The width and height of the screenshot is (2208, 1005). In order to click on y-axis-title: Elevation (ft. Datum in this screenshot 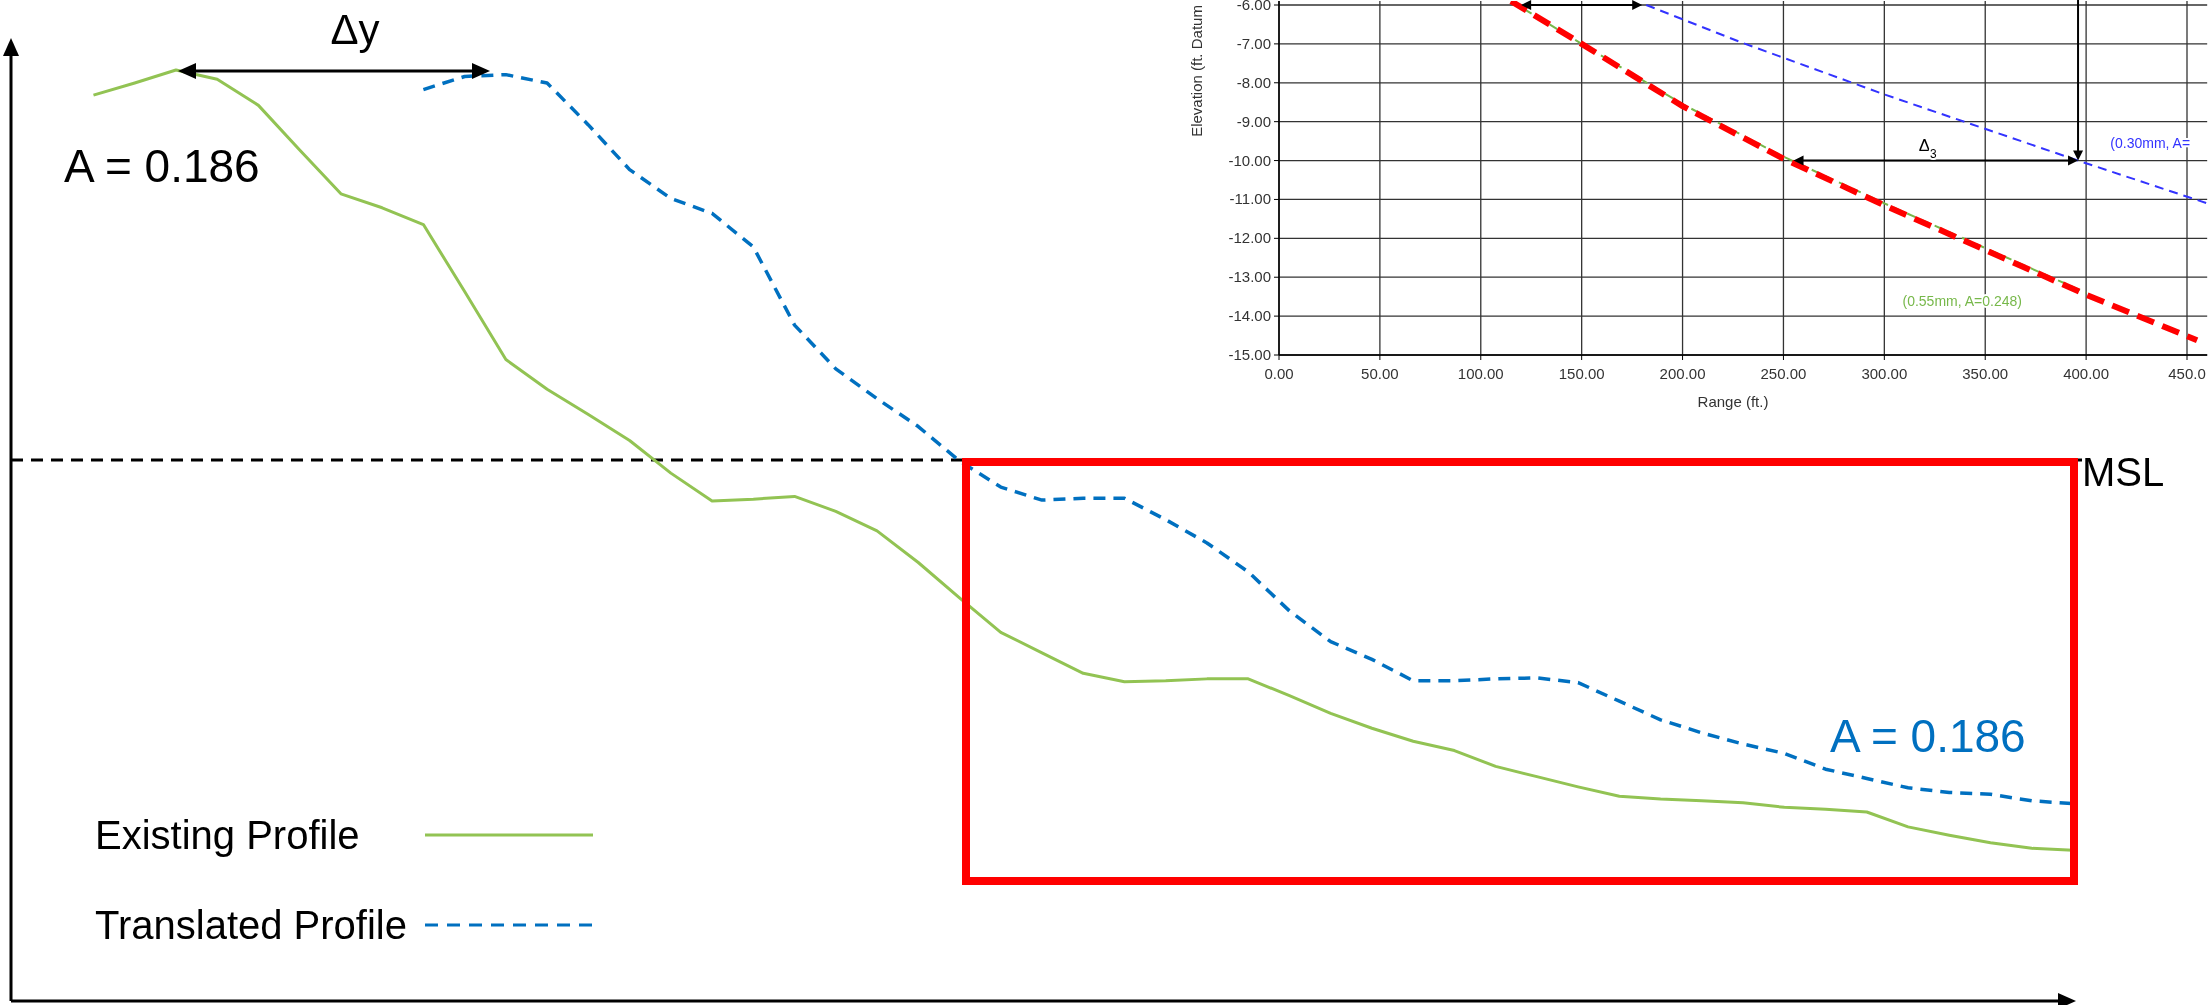, I will do `click(1196, 71)`.